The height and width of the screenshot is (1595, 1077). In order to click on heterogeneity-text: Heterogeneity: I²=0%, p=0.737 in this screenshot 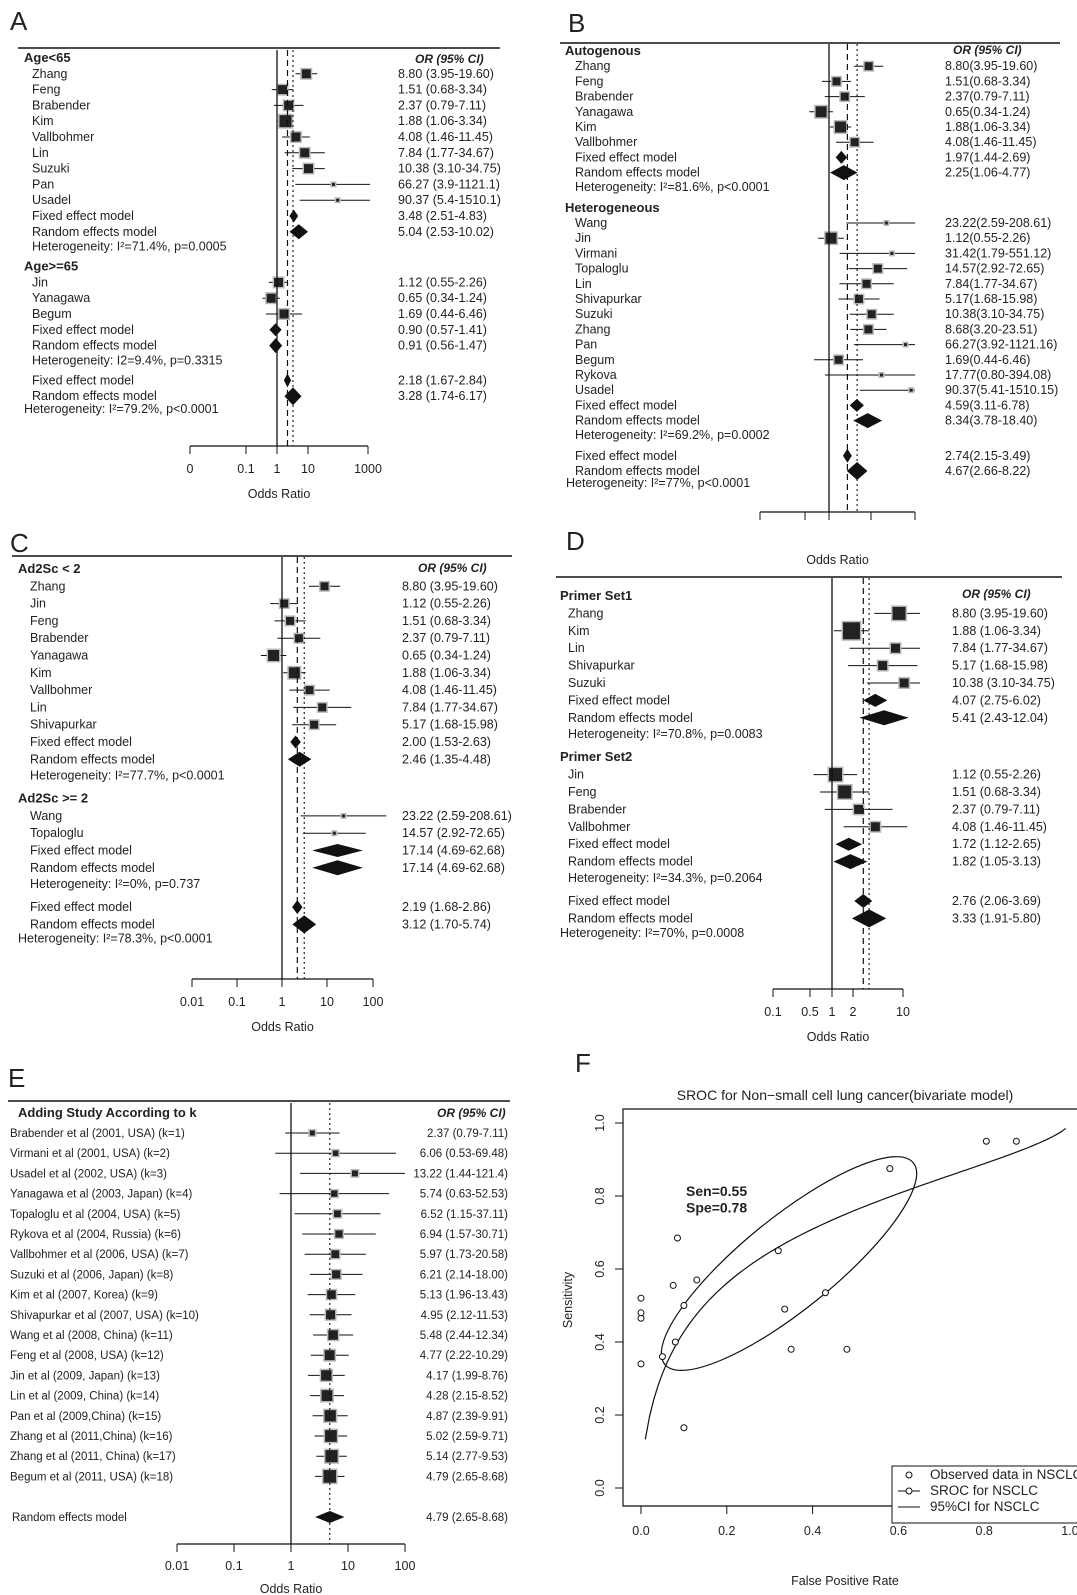, I will do `click(115, 884)`.